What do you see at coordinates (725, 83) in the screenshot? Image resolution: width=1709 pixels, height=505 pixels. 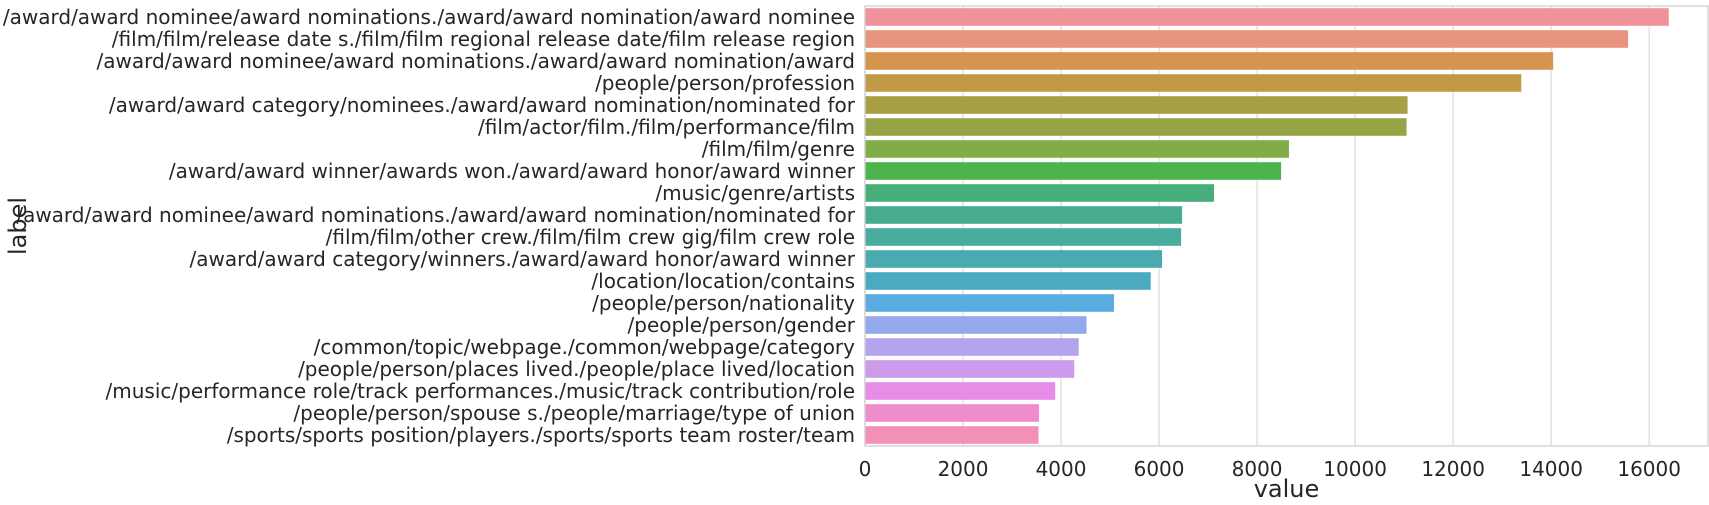 I see `y-tick-label: /people/person/profession` at bounding box center [725, 83].